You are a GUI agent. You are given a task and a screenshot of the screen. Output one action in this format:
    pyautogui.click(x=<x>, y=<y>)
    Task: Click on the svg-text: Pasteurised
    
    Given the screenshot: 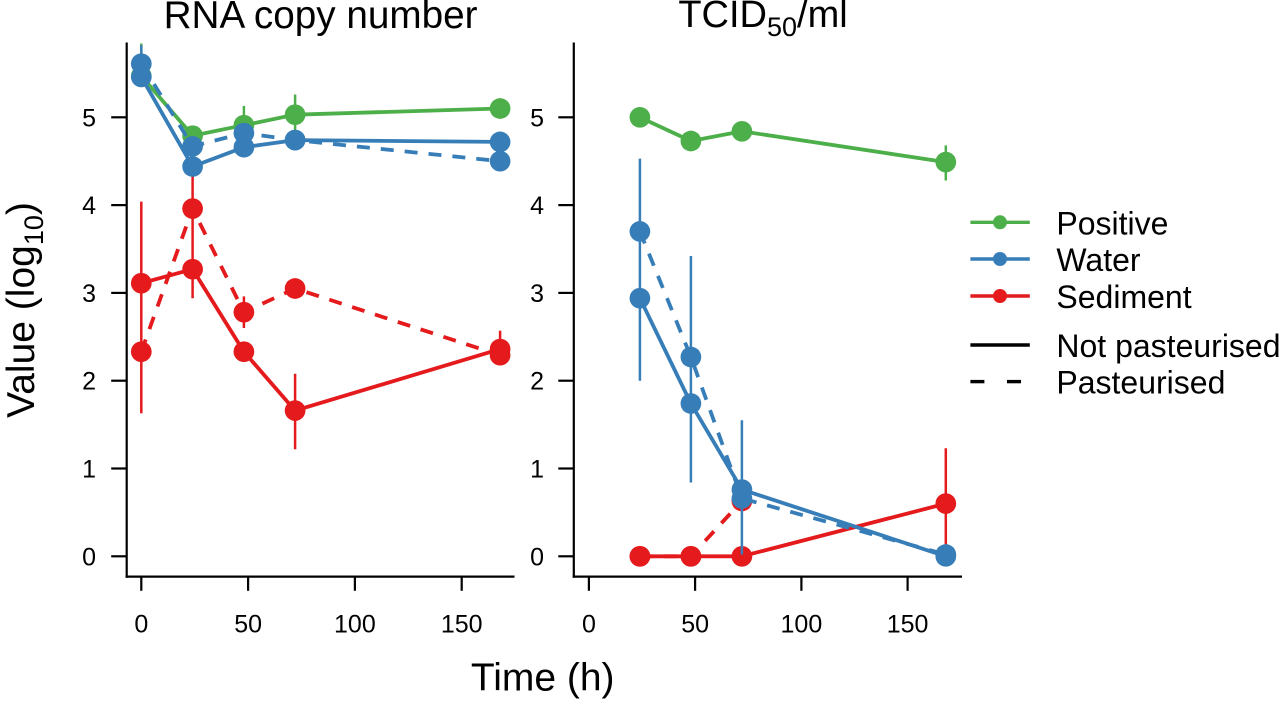 What is the action you would take?
    pyautogui.click(x=1140, y=383)
    